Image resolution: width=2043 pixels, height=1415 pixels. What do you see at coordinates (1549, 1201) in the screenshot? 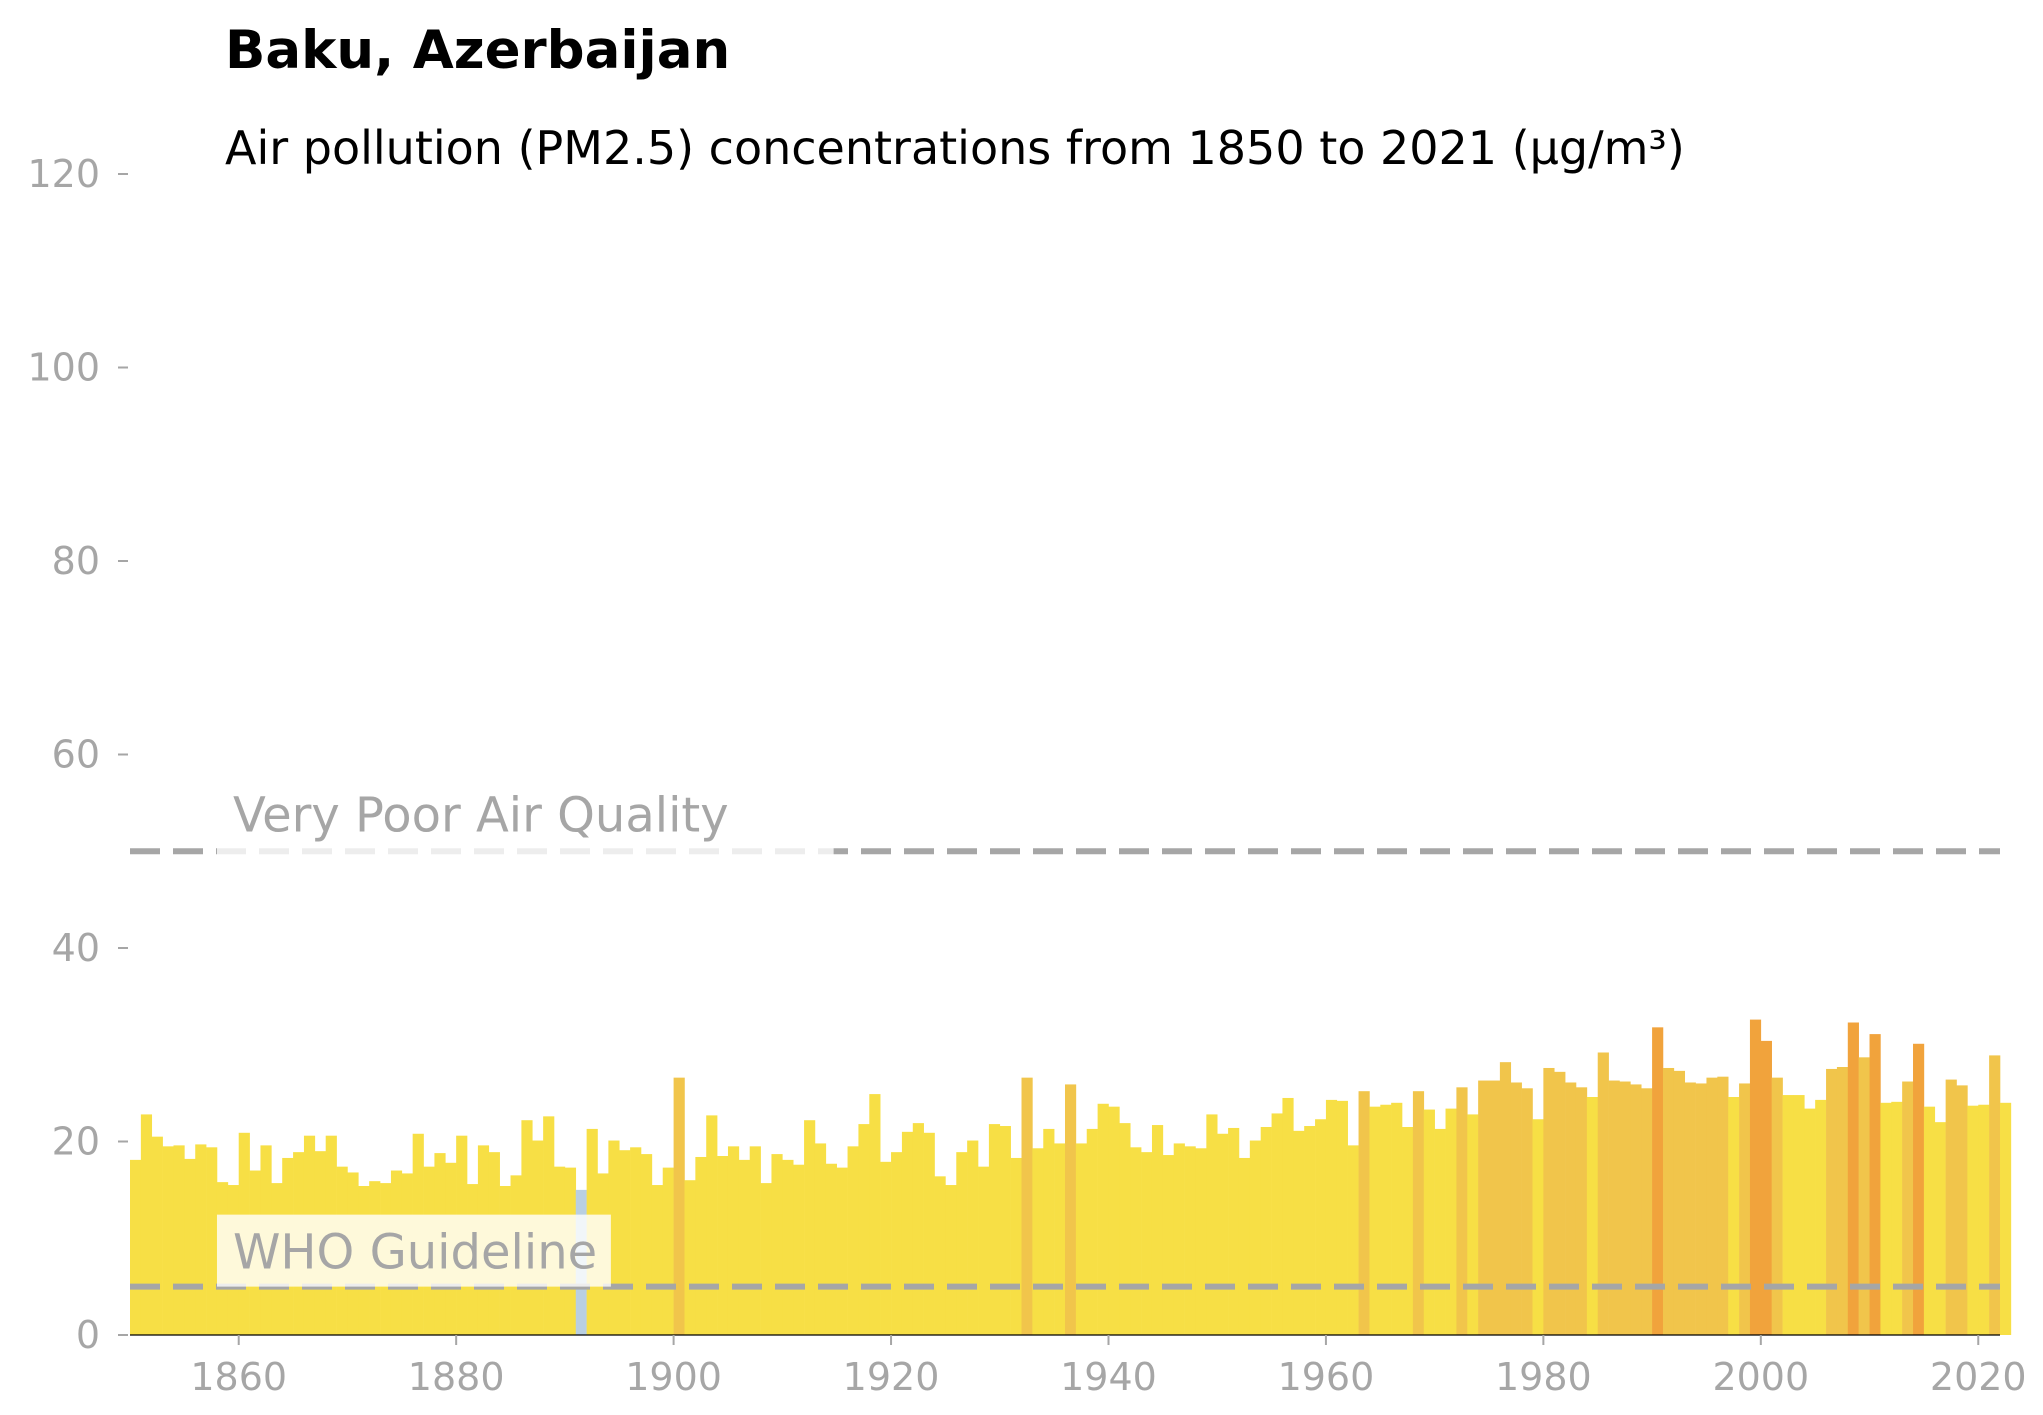
I see `bar-1980` at bounding box center [1549, 1201].